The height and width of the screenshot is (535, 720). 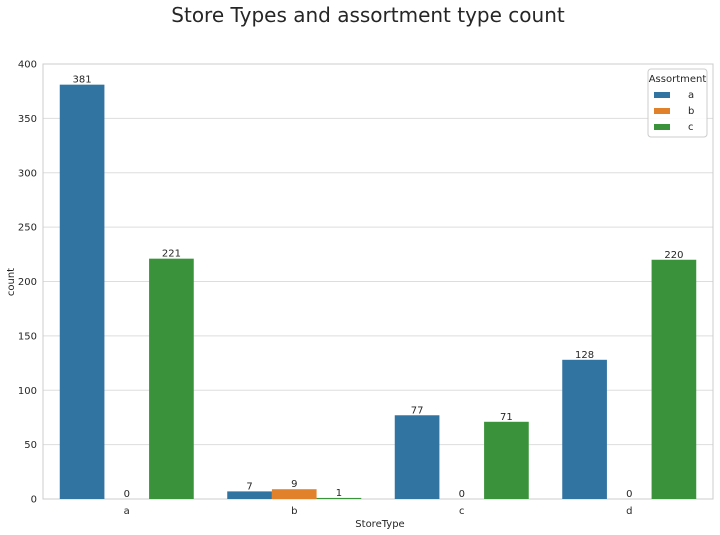 I want to click on y-tick-label: 150, so click(x=27, y=336).